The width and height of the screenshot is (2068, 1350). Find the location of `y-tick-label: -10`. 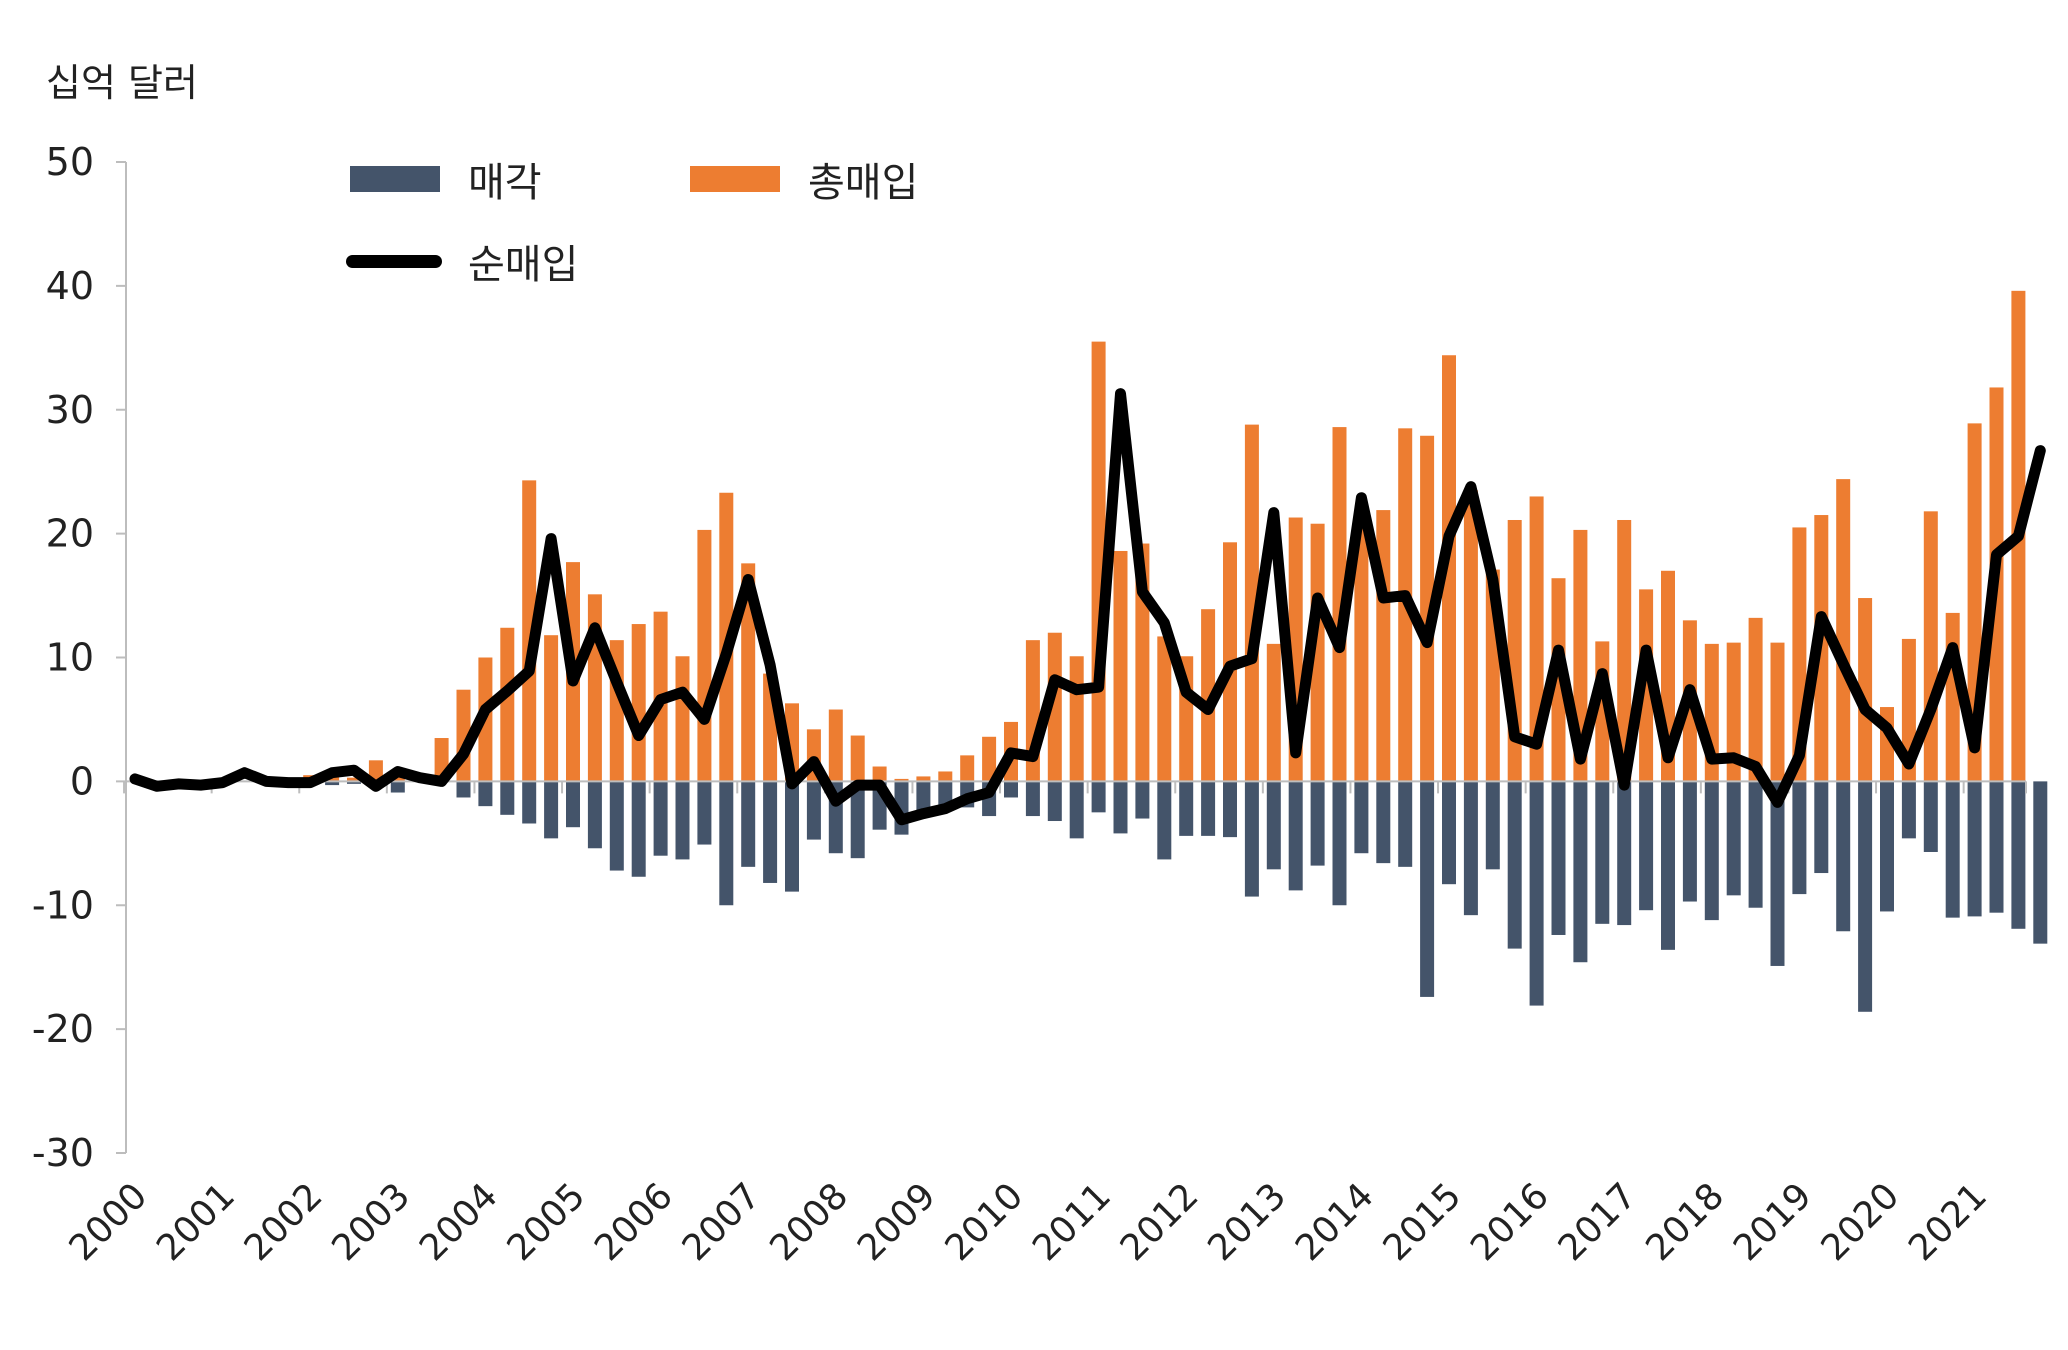

y-tick-label: -10 is located at coordinates (63, 905).